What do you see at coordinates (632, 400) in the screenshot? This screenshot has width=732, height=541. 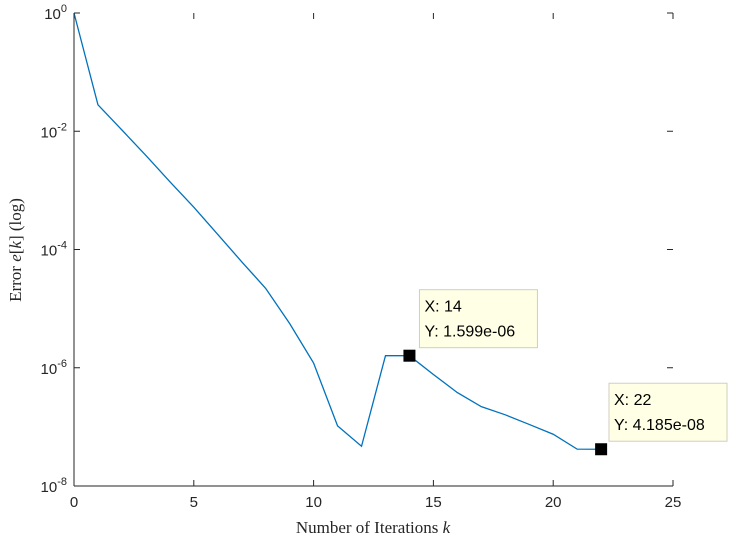 I see `datatip-x-label: X: 22` at bounding box center [632, 400].